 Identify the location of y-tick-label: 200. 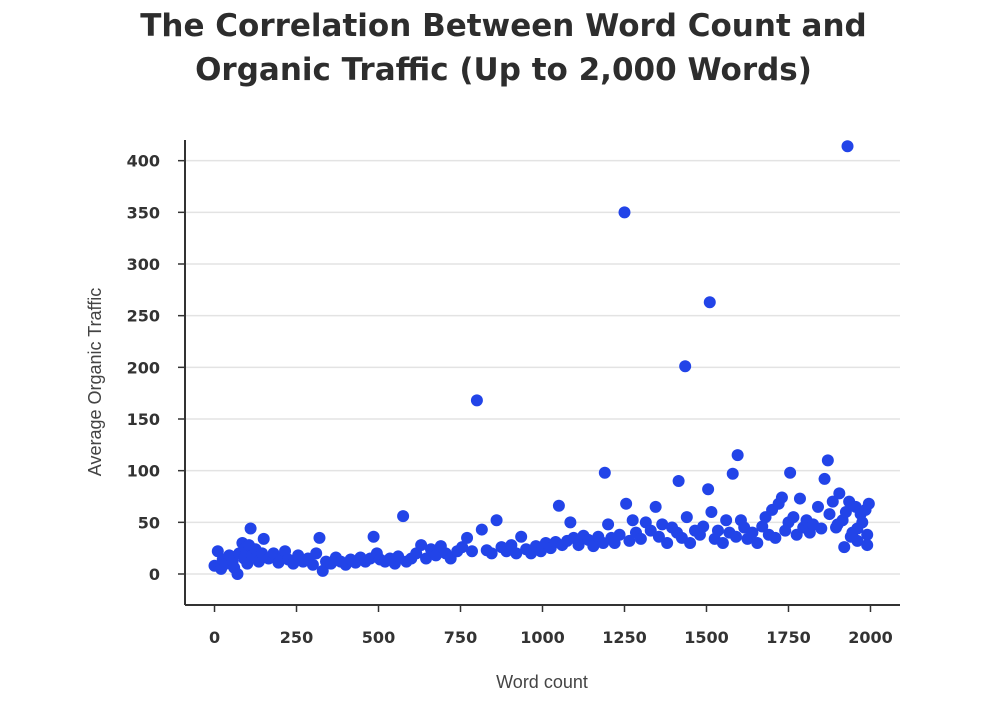
(143, 367).